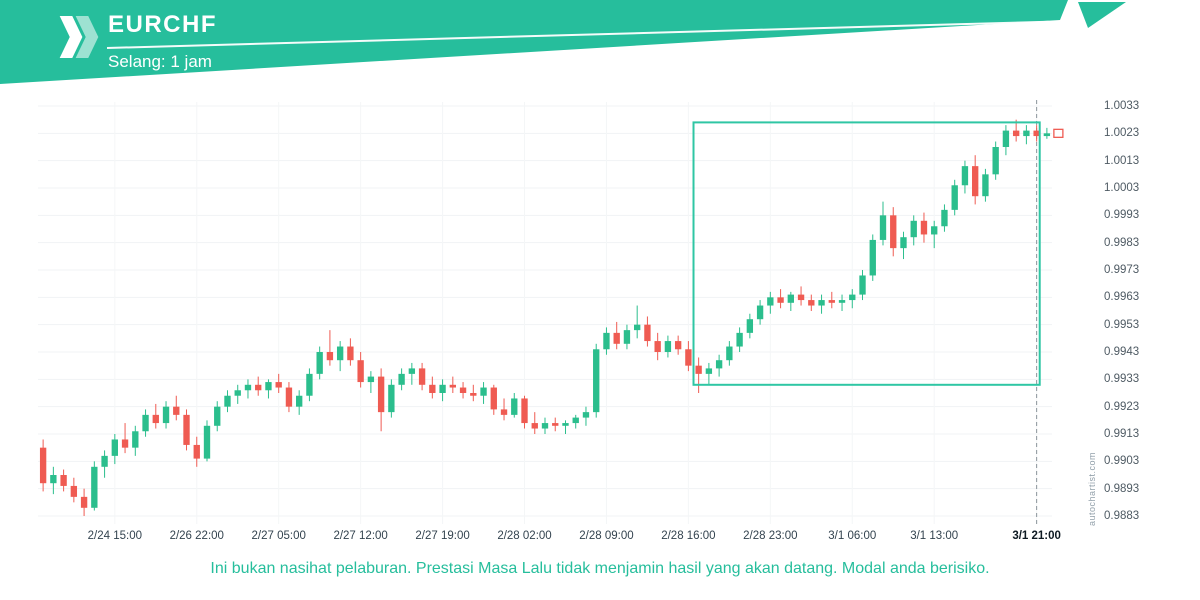 The image size is (1200, 600). Describe the element at coordinates (1122, 434) in the screenshot. I see `y-axis-label: 0.9913` at that location.